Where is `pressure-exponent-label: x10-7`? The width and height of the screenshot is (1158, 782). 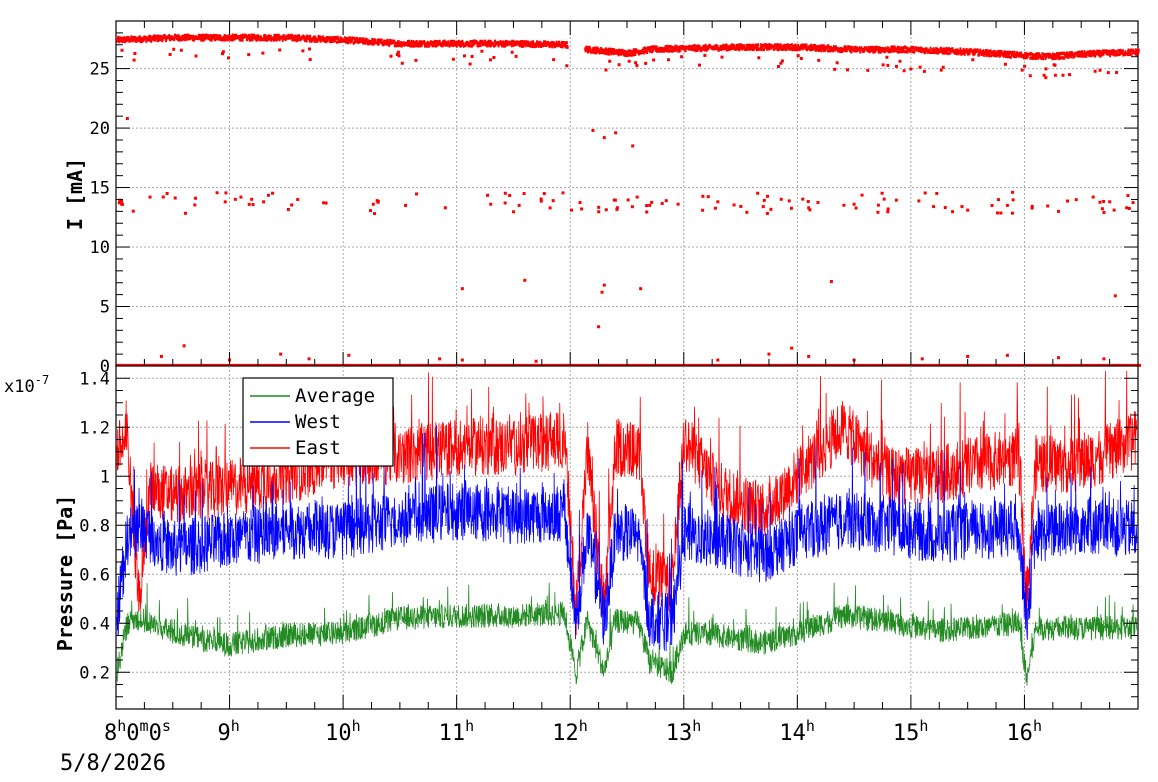 pressure-exponent-label: x10-7 is located at coordinates (26, 385).